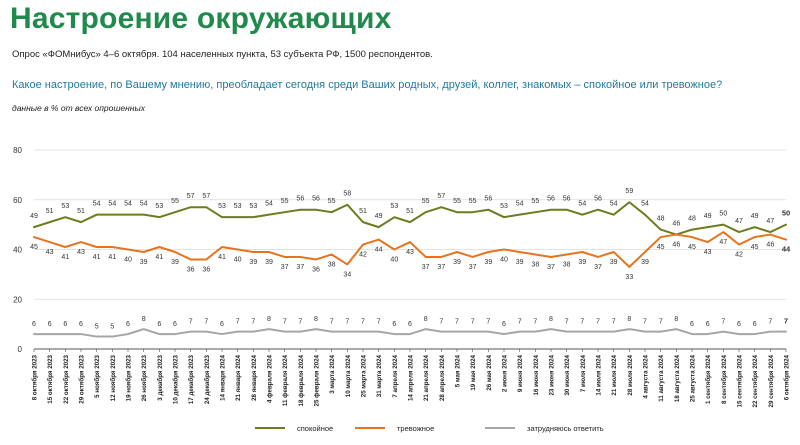 This screenshot has width=800, height=445. Describe the element at coordinates (567, 374) in the screenshot. I see `x-tick-label: 30 июня 2024` at that location.